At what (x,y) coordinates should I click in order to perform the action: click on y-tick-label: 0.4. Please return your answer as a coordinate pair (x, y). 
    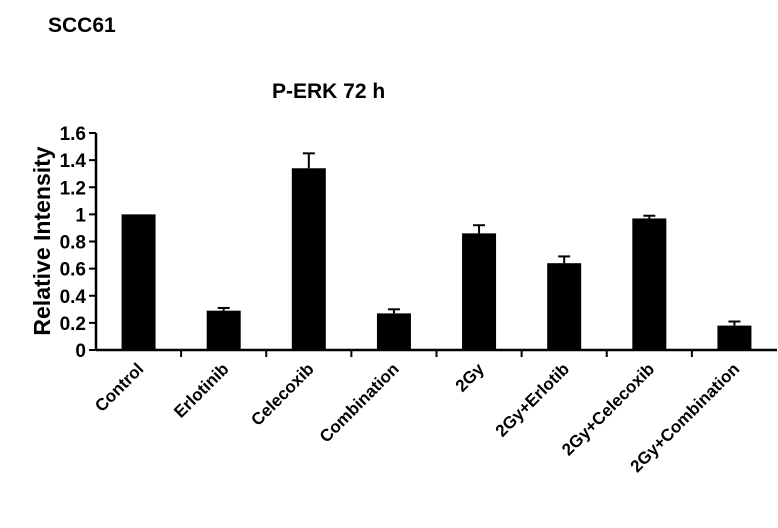
    Looking at the image, I should click on (73, 297).